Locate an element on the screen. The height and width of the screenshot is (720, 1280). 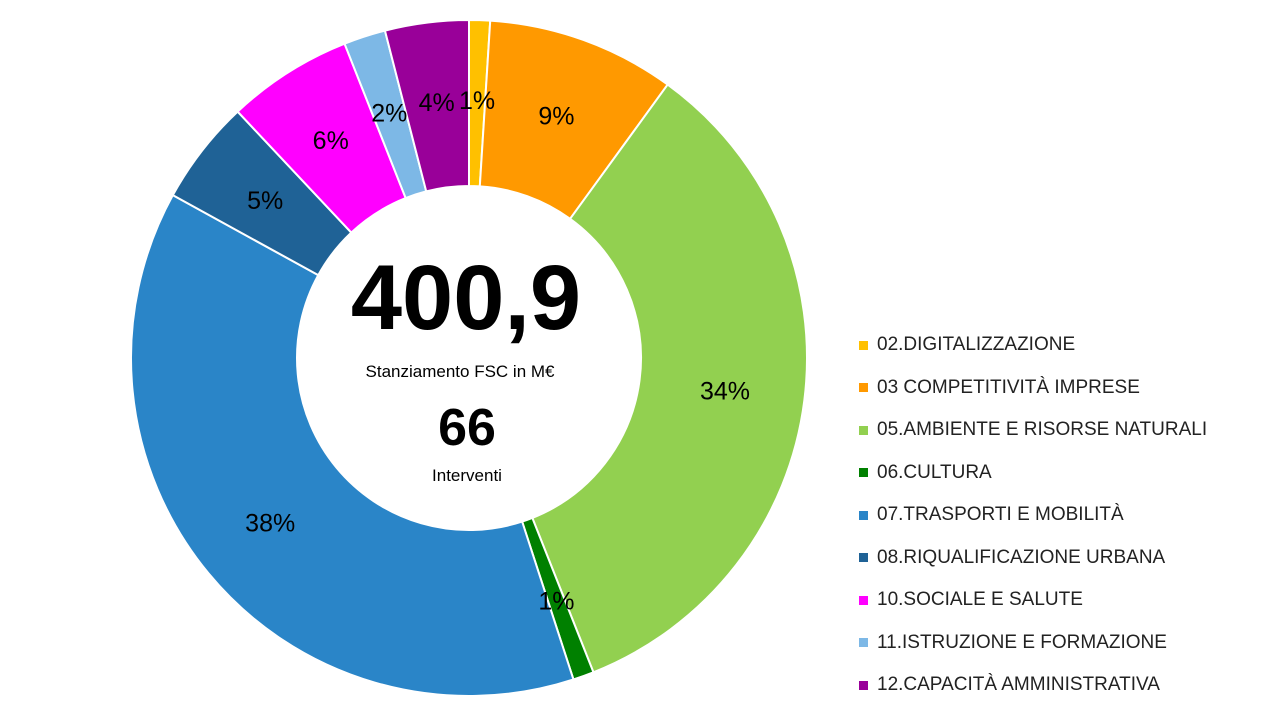
center-amount-value: 400,9 is located at coordinates (466, 298).